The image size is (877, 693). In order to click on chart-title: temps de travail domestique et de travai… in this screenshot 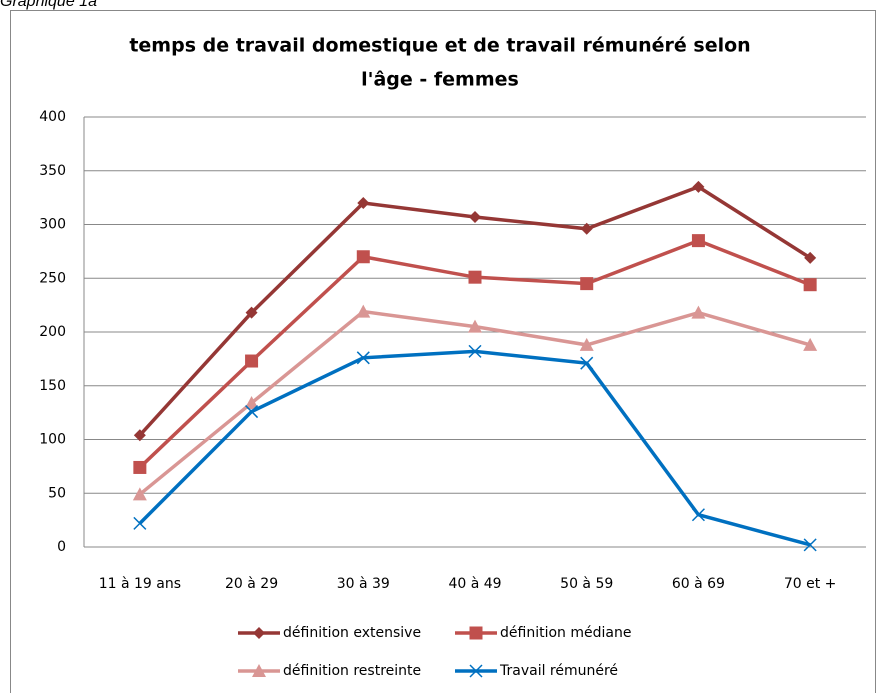, I will do `click(439, 46)`.